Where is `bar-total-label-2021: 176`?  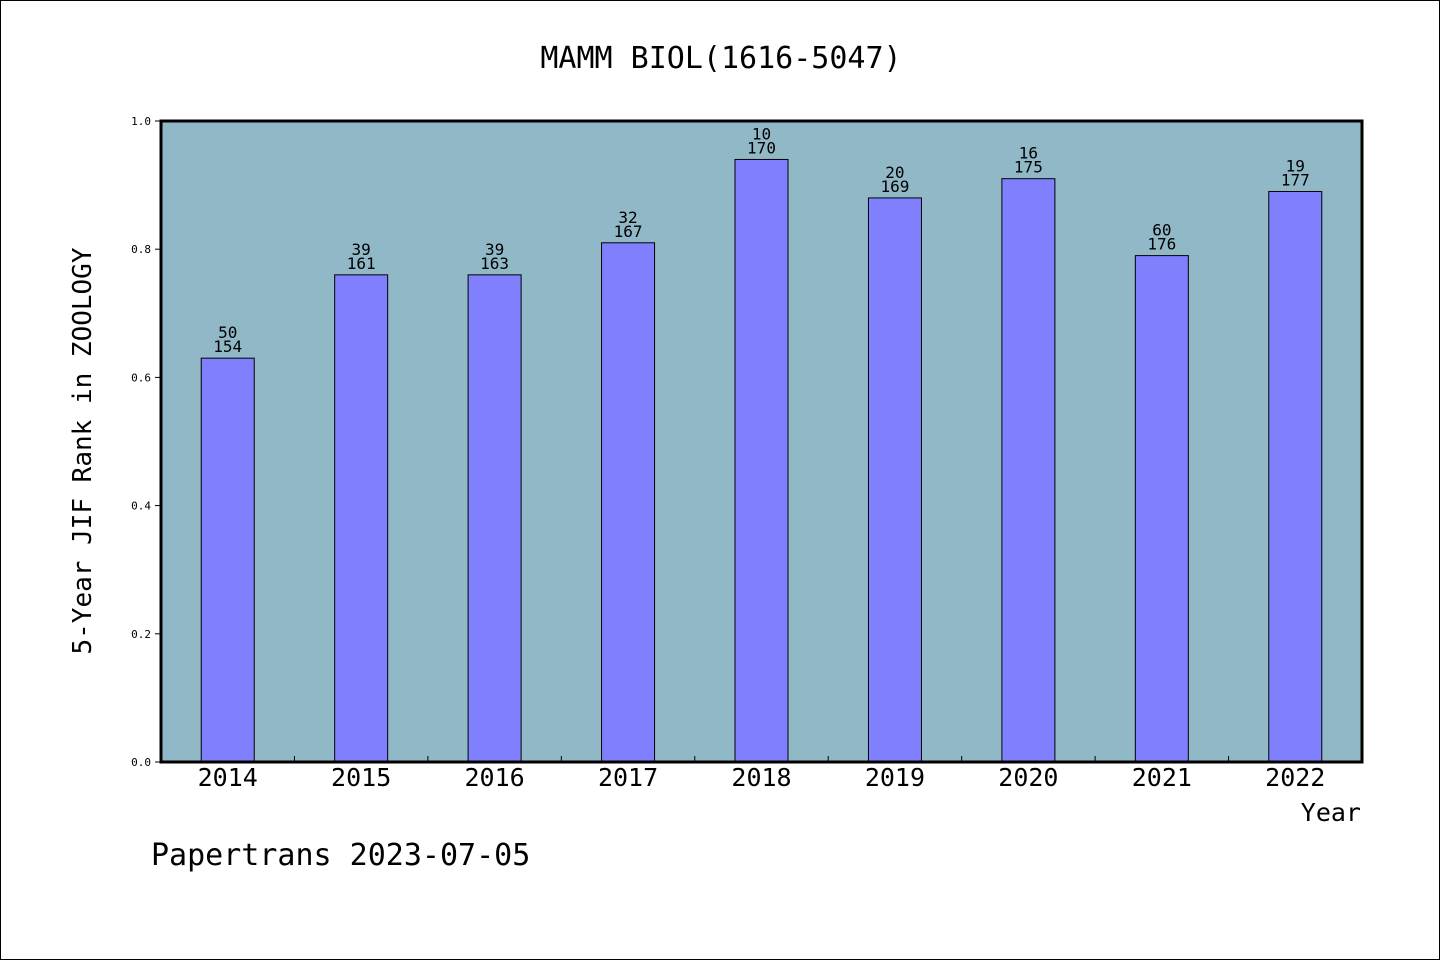 bar-total-label-2021: 176 is located at coordinates (1161, 244).